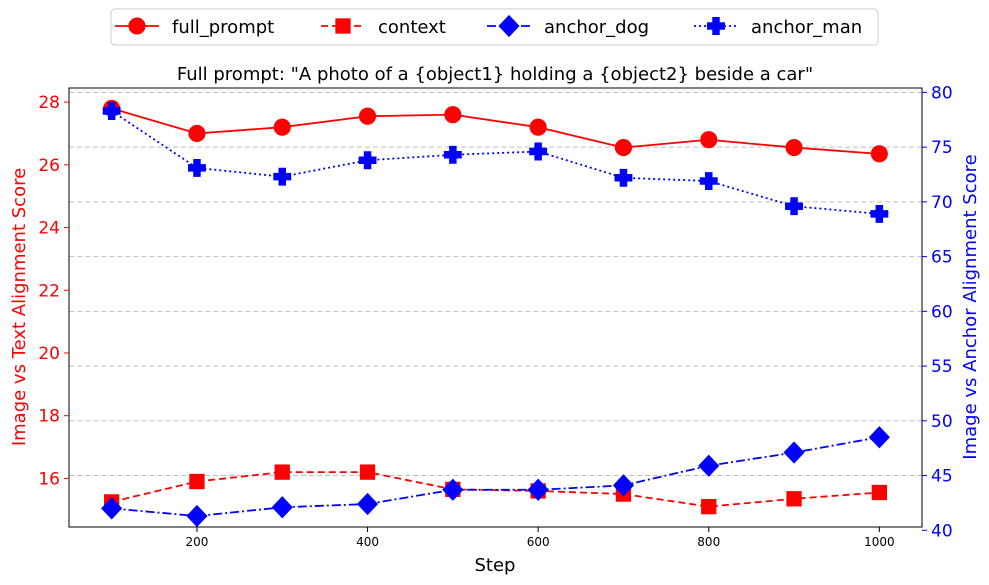  Describe the element at coordinates (49, 291) in the screenshot. I see `y-left-tick-label: 22` at that location.